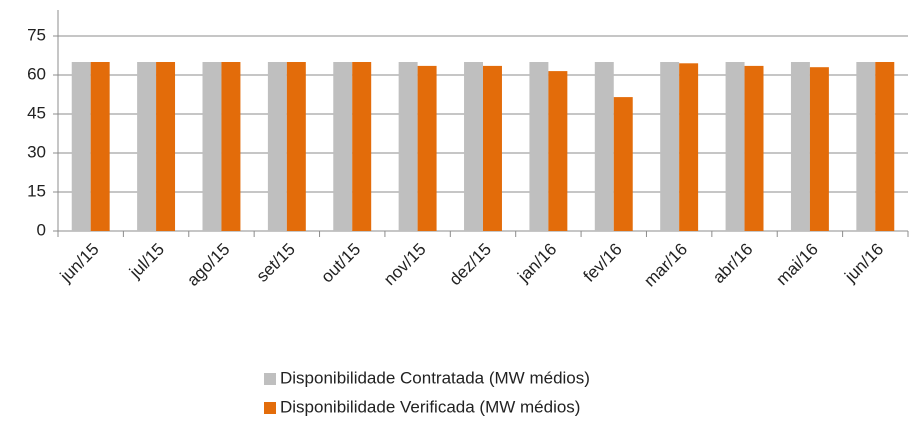  Describe the element at coordinates (863, 263) in the screenshot. I see `x-tick-label: jun/16` at that location.